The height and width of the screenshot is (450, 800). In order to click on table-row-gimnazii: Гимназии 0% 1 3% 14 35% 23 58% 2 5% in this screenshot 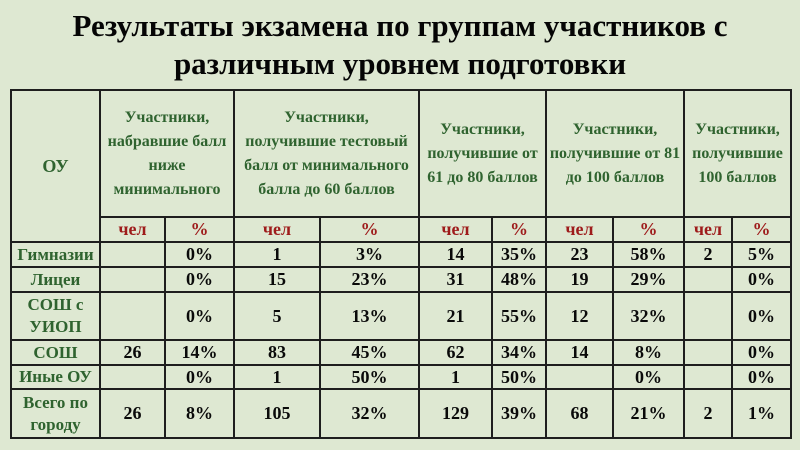, I will do `click(401, 254)`.